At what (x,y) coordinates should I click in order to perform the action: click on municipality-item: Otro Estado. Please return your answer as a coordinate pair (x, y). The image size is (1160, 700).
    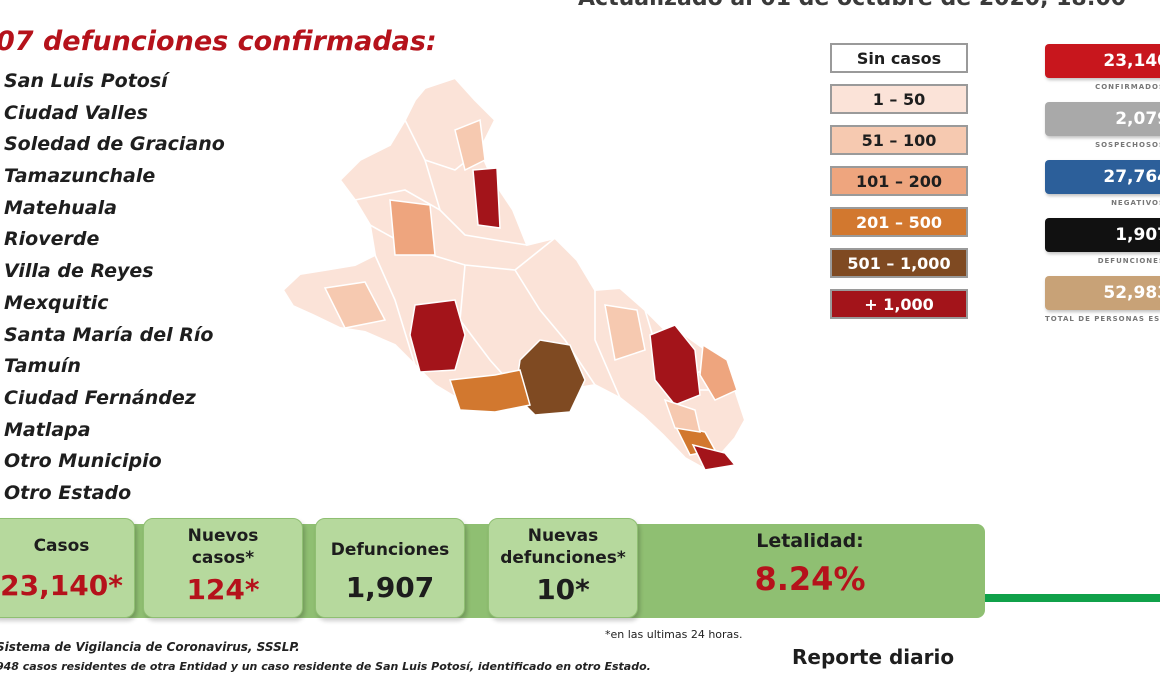
    Looking at the image, I should click on (68, 492).